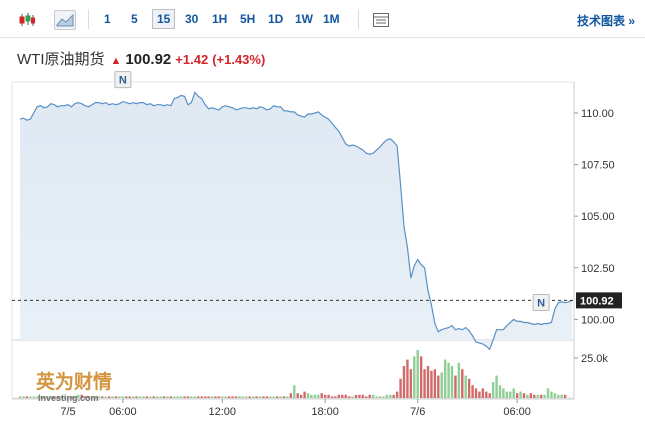 This screenshot has height=437, width=645. What do you see at coordinates (223, 412) in the screenshot?
I see `x-tick-label: 12:00` at bounding box center [223, 412].